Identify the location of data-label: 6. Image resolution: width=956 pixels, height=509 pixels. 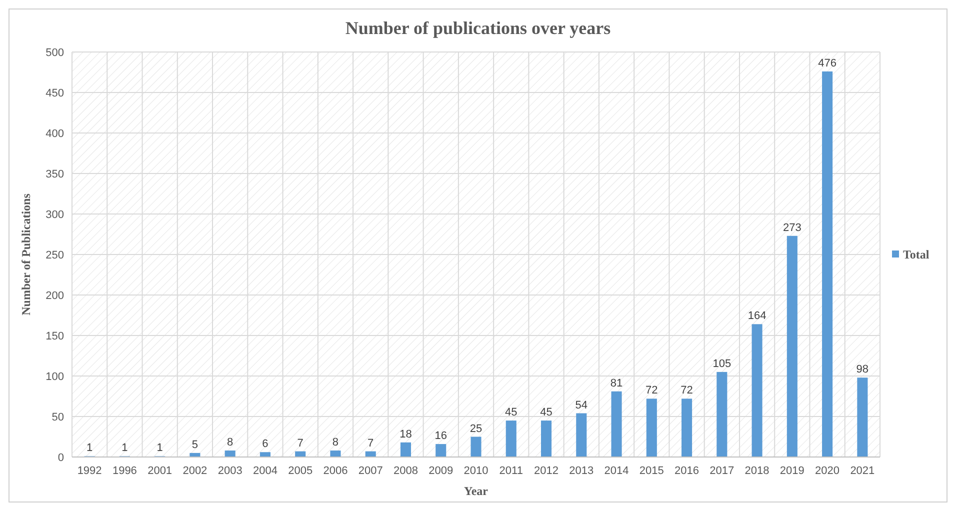
(265, 444).